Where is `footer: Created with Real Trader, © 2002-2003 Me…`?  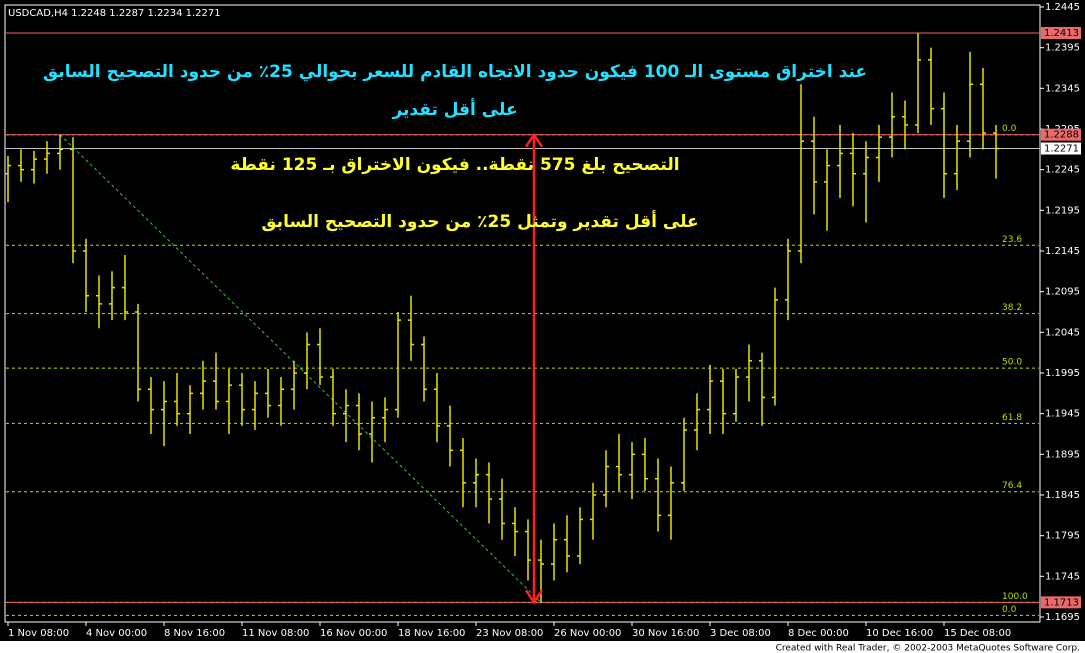
footer: Created with Real Trader, © 2002-2003 Me… is located at coordinates (928, 648).